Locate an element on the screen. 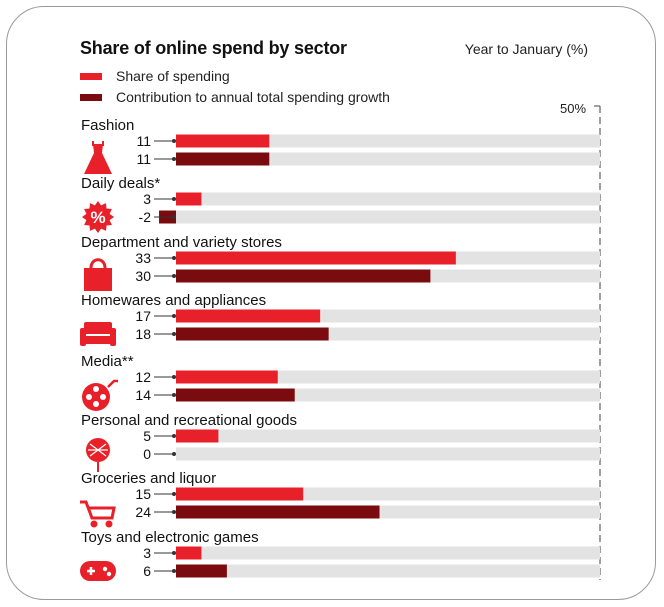 This screenshot has width=664, height=607. value-label: -2 is located at coordinates (145, 217).